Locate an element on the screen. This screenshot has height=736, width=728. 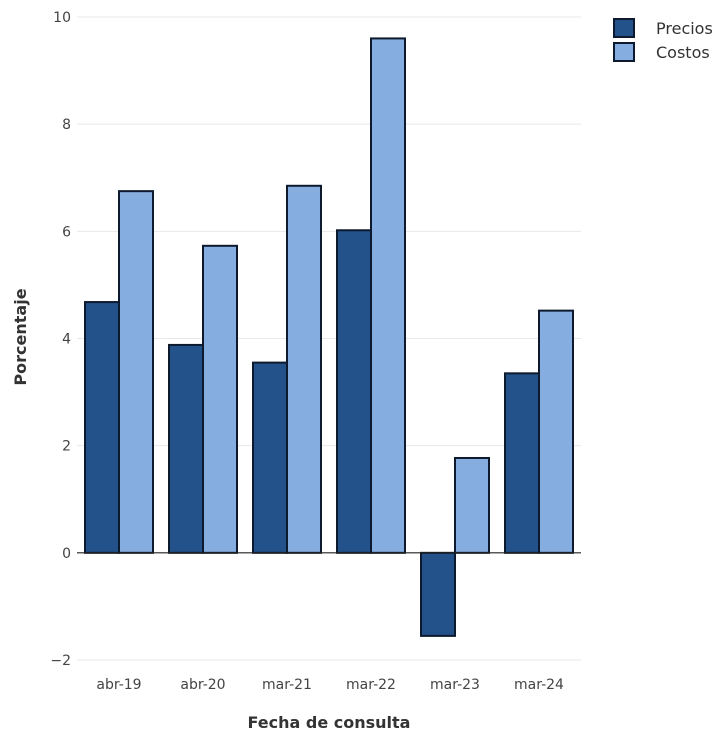
y-tick-label: 4 is located at coordinates (66, 340).